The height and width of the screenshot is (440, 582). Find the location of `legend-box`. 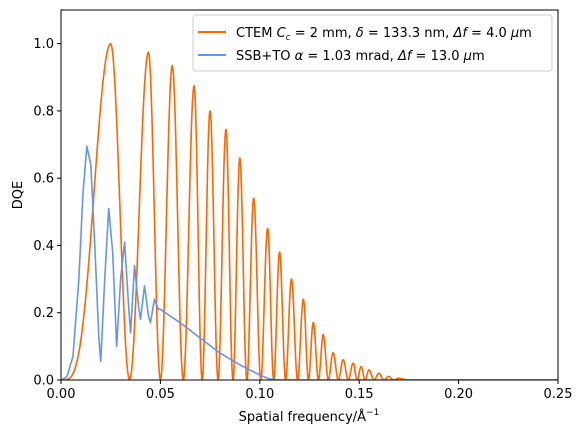

legend-box is located at coordinates (372, 43).